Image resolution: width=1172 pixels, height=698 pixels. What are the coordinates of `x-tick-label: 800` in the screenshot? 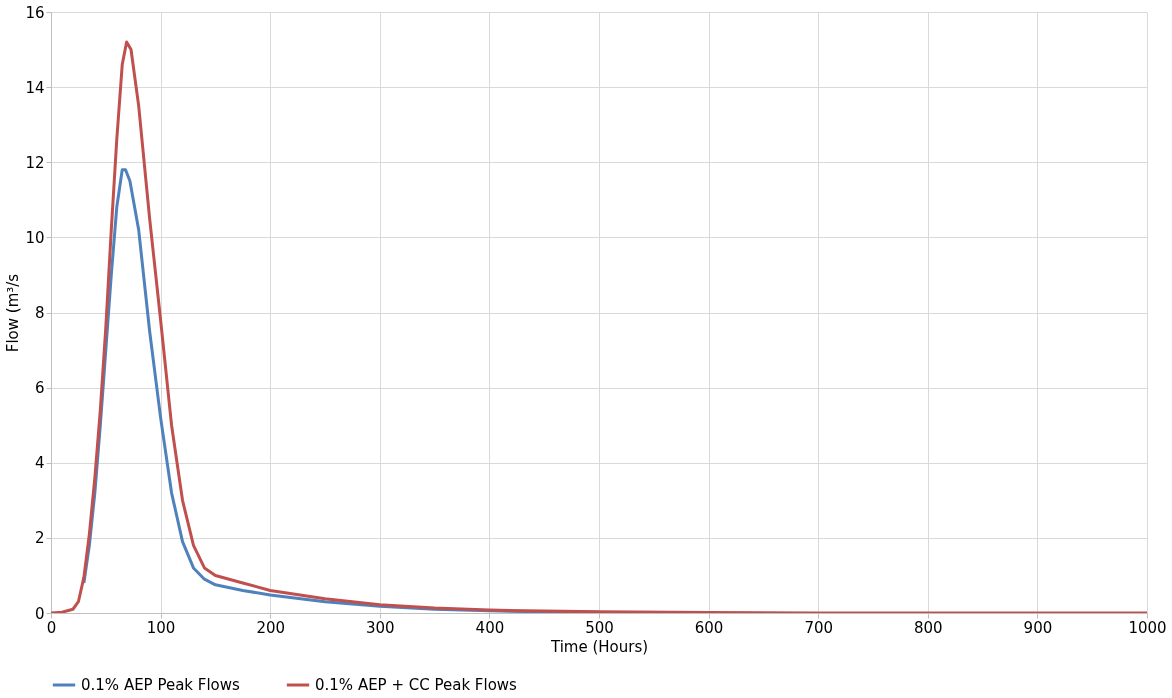 It's located at (928, 627).